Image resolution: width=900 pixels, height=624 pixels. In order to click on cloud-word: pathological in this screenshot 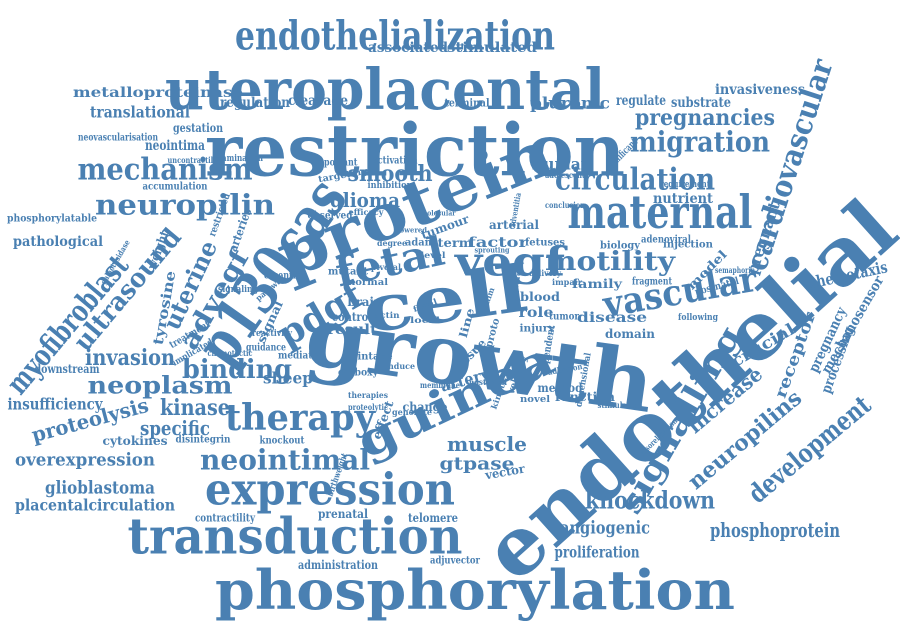, I will do `click(58, 242)`.